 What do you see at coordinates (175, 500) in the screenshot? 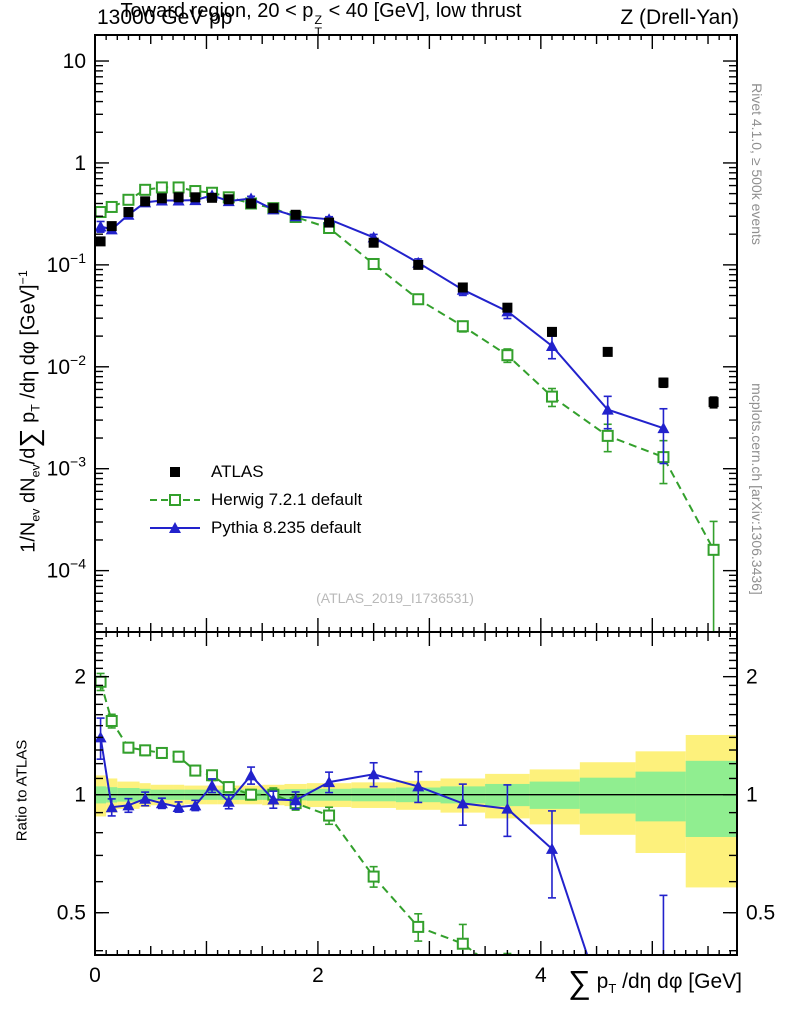
I see `herwig-marker-icon` at bounding box center [175, 500].